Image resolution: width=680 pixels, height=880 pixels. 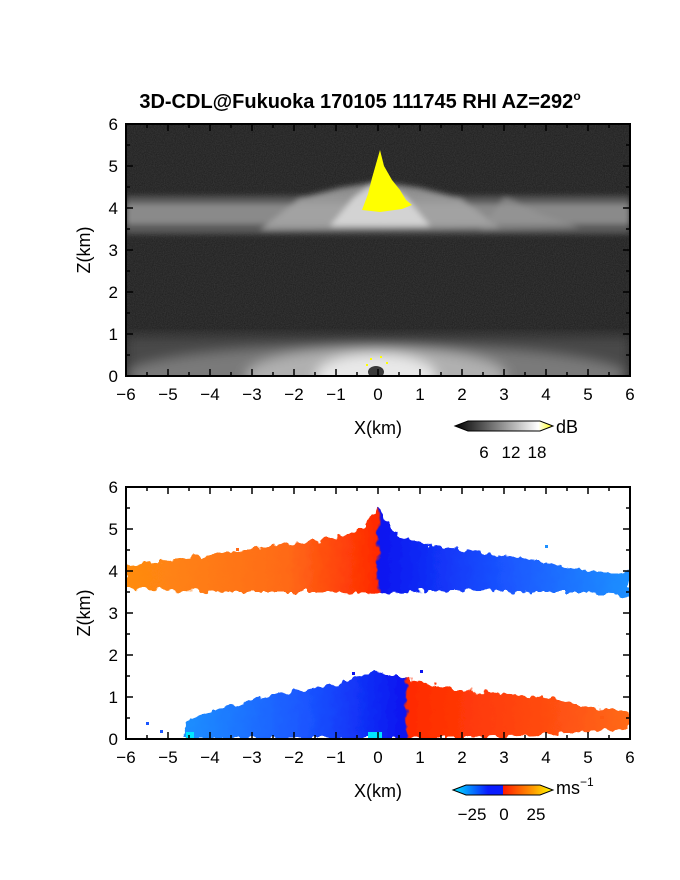 What do you see at coordinates (419, 757) in the screenshot?
I see `velocity-x-tick-label: 1` at bounding box center [419, 757].